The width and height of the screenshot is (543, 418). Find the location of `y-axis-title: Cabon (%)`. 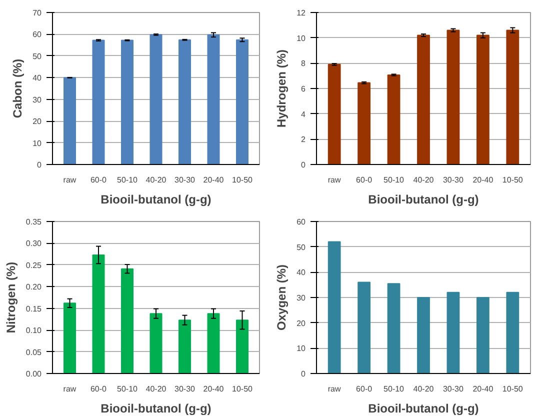

y-axis-title: Cabon (%) is located at coordinates (17, 88).